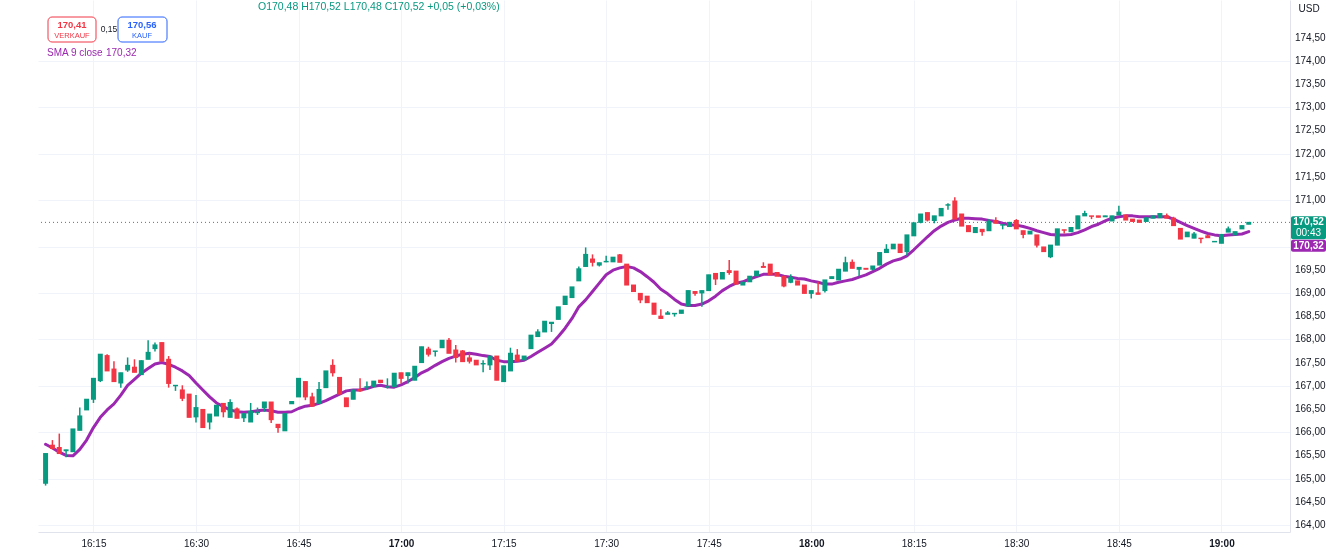 The image size is (1326, 554). I want to click on text: SMA 9 close, so click(75, 52).